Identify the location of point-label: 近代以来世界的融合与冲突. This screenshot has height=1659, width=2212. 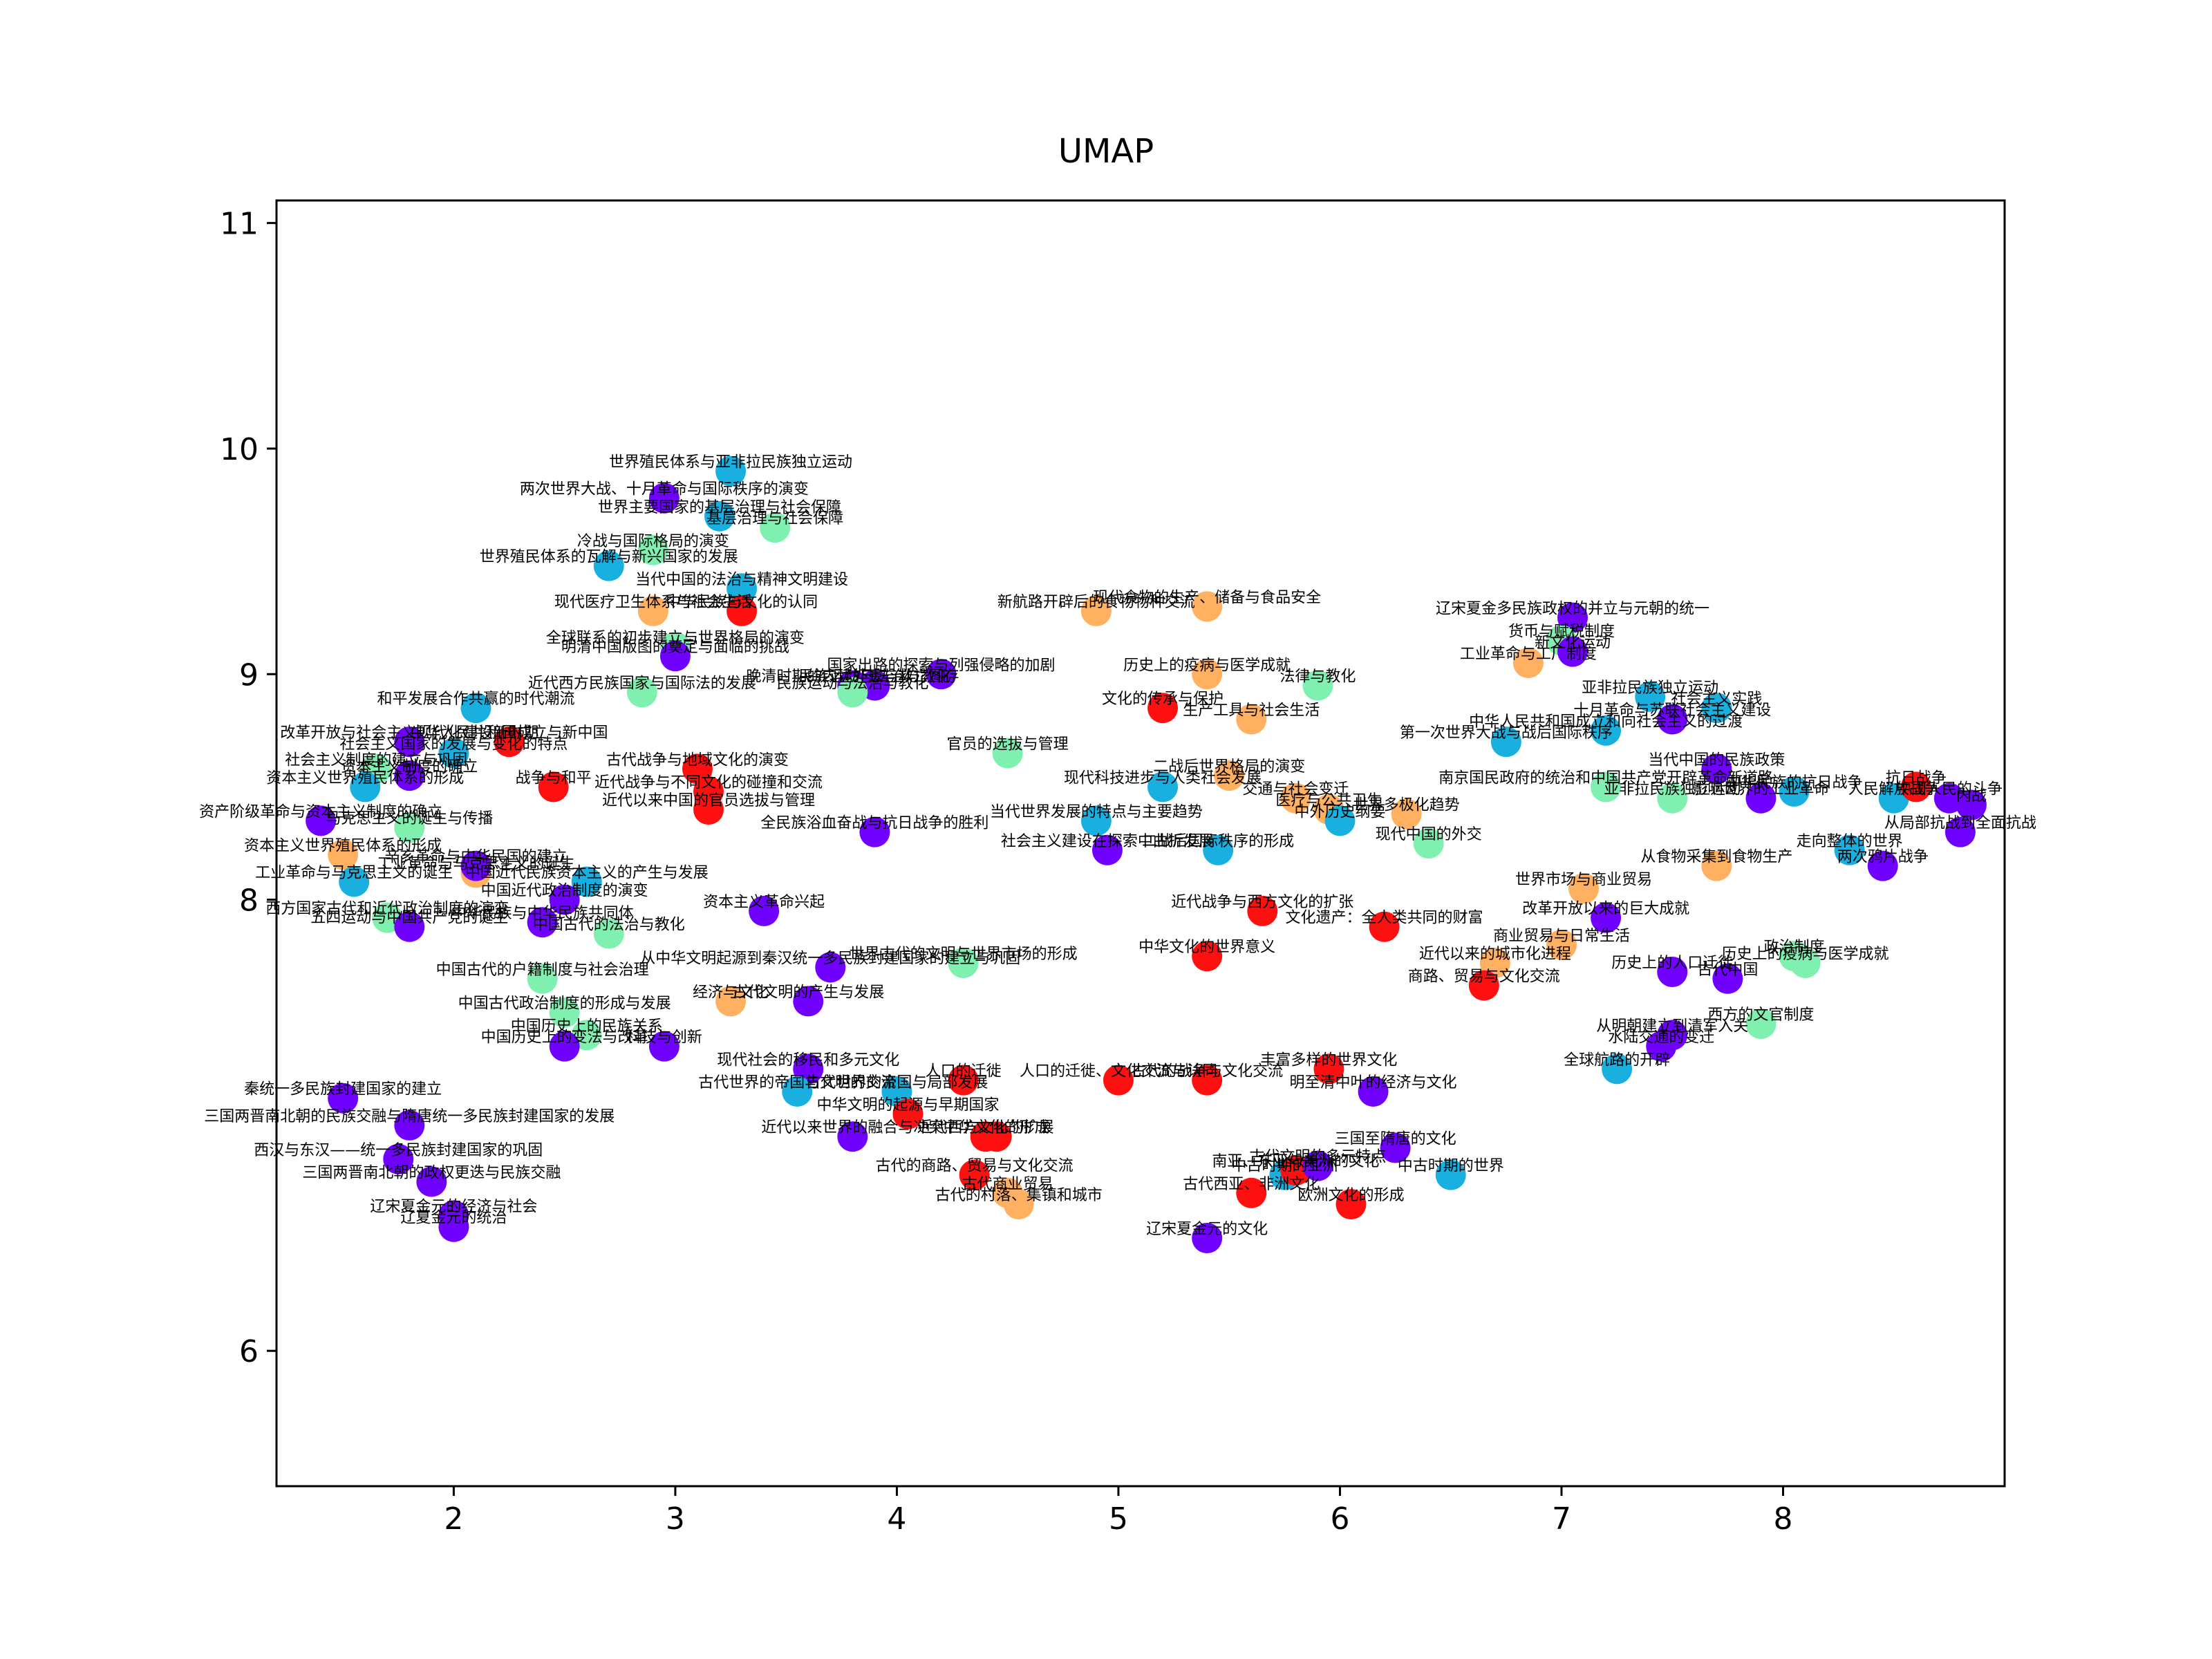
(852, 1127).